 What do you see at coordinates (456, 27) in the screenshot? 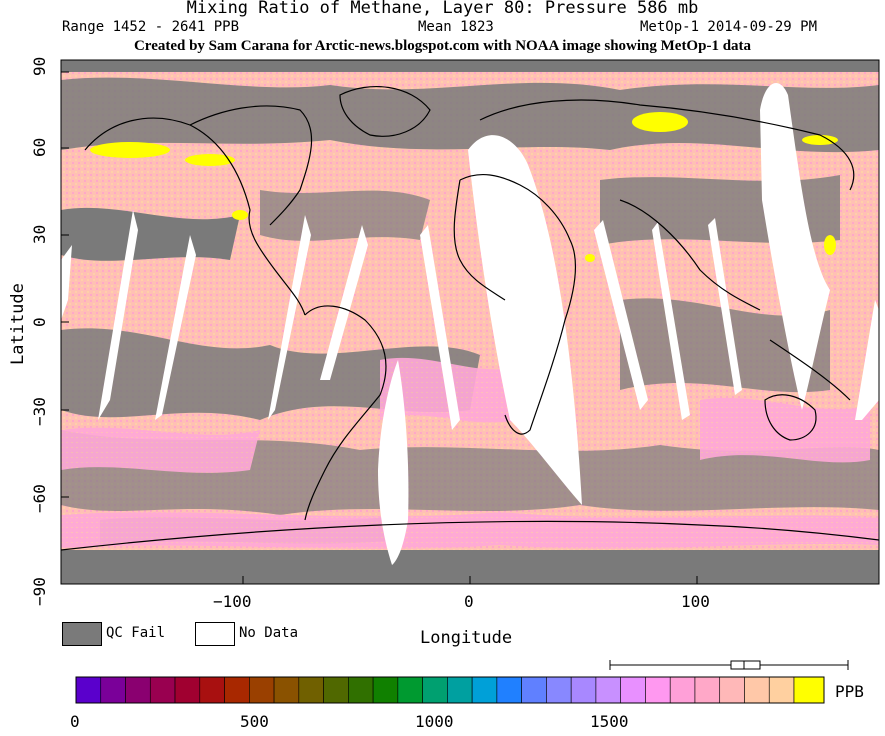
I see `mean-text: Mean 1823` at bounding box center [456, 27].